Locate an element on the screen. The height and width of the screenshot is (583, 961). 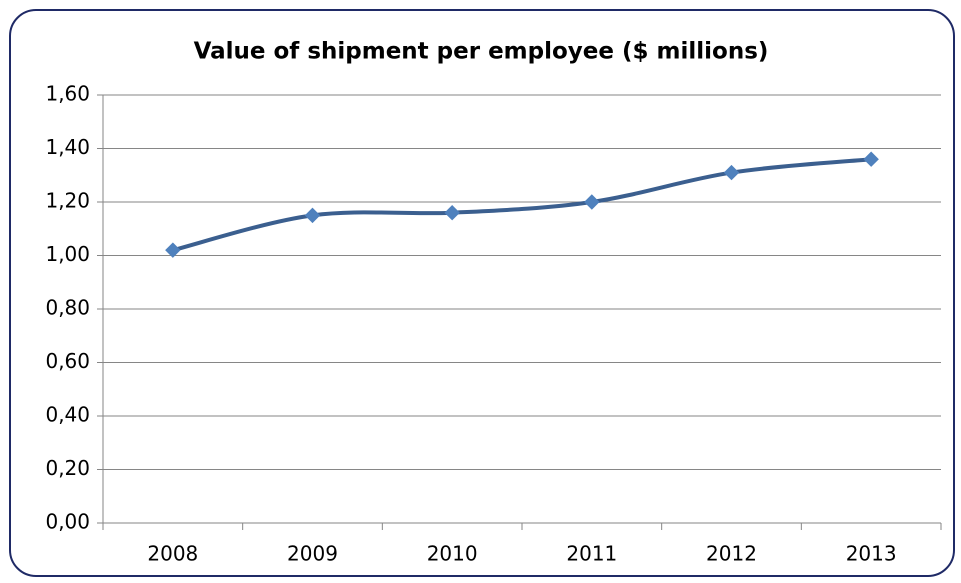
line is located at coordinates (522, 205).